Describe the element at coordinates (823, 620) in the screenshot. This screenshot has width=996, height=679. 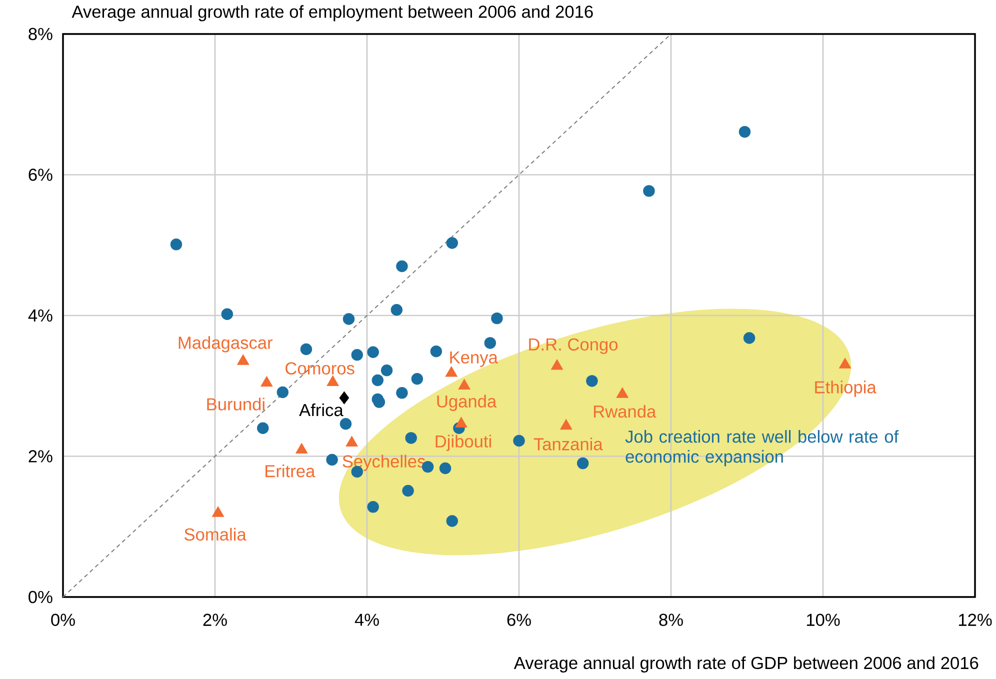
I see `x-tick-label: 10%` at that location.